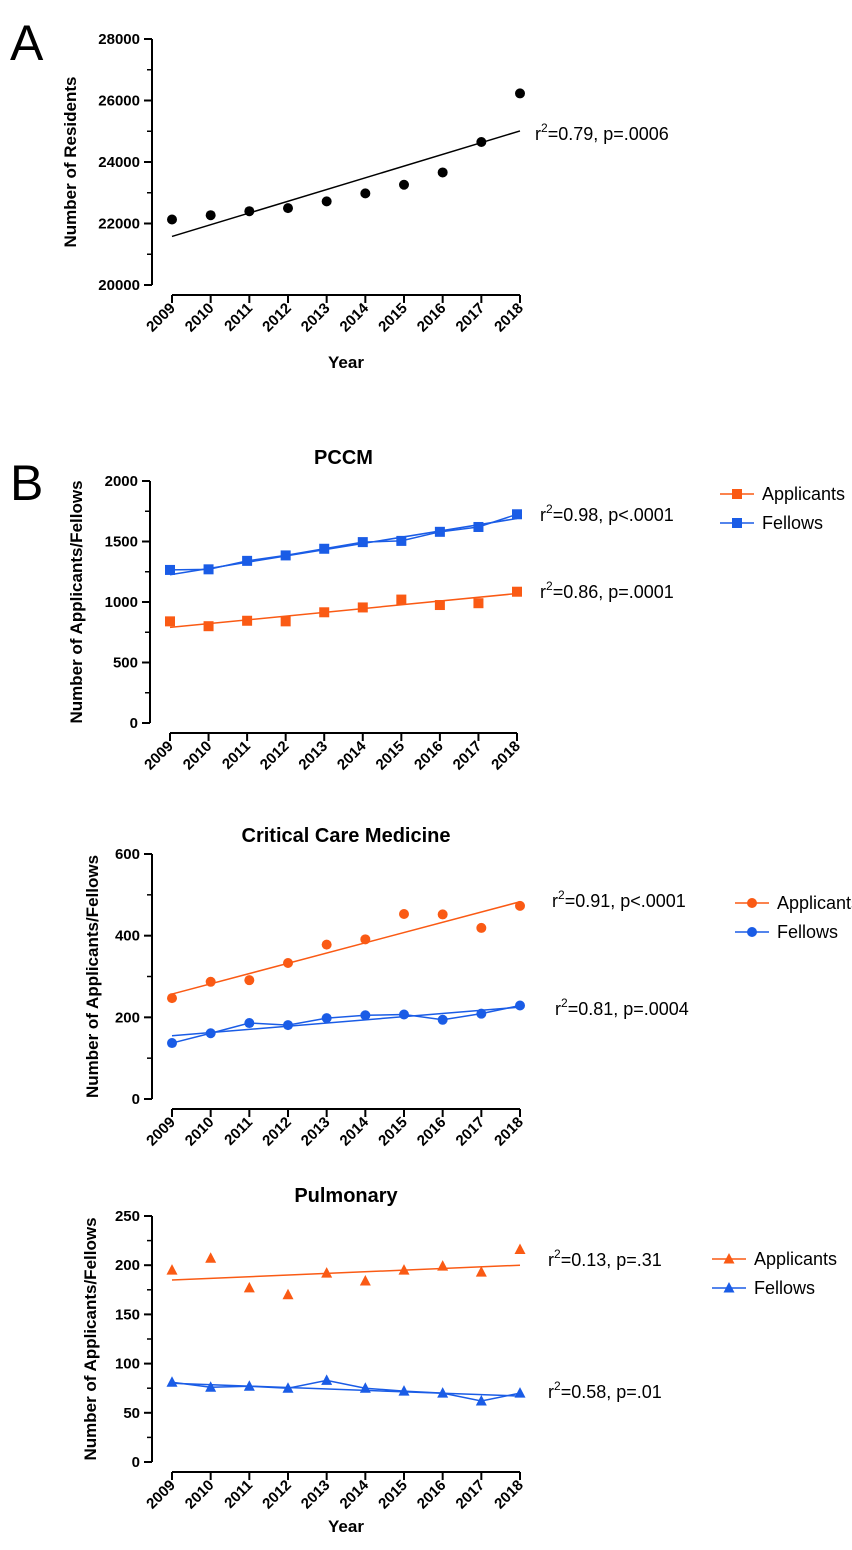 The height and width of the screenshot is (1550, 852). I want to click on fit-annotation: r2=0.91, p<.0001, so click(619, 899).